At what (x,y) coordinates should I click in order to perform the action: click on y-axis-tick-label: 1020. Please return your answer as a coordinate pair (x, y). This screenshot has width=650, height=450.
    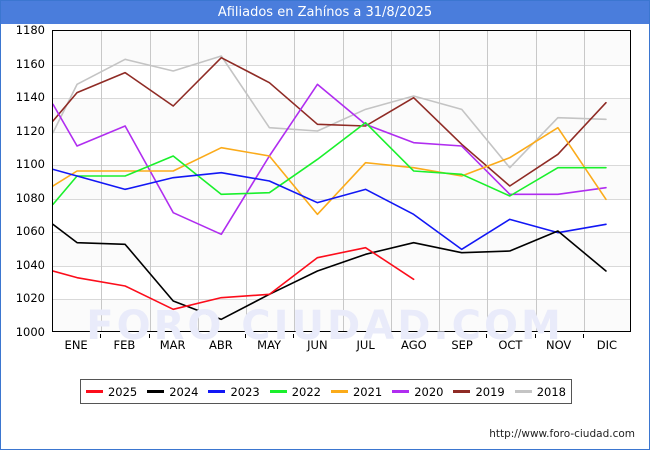
    Looking at the image, I should click on (30, 298).